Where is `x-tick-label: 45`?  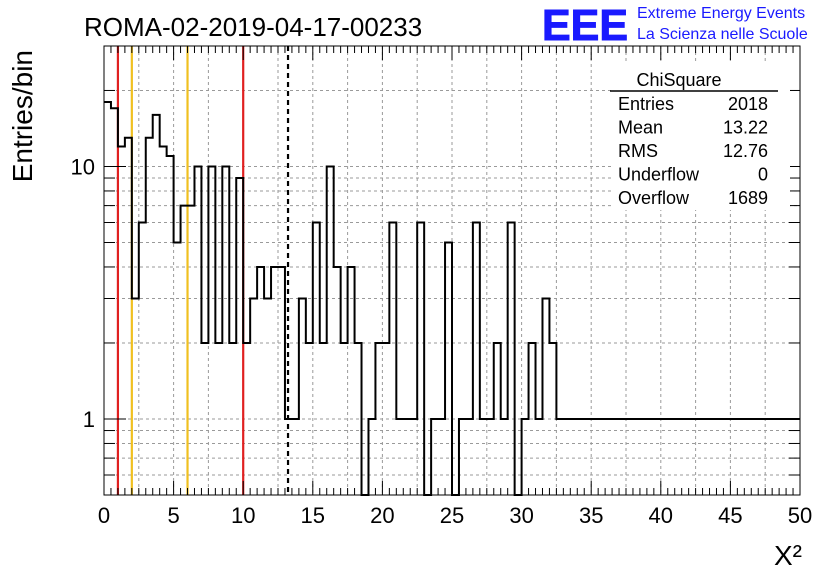 x-tick-label: 45 is located at coordinates (730, 515).